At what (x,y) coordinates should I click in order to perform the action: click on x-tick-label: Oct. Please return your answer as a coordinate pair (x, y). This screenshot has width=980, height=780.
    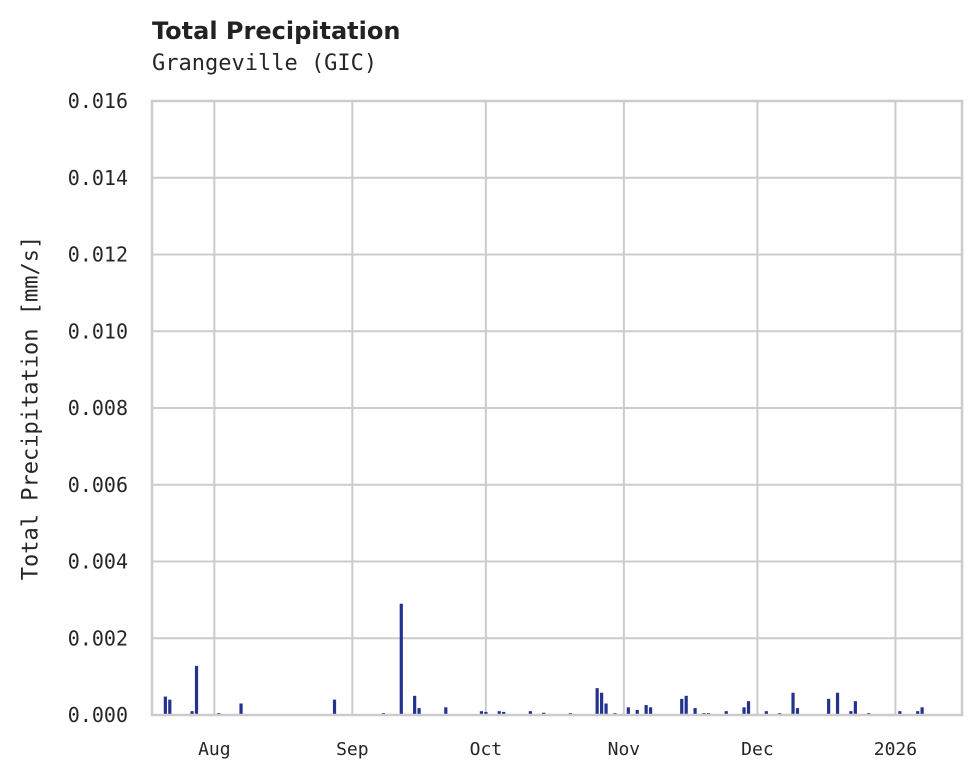
    Looking at the image, I should click on (486, 749).